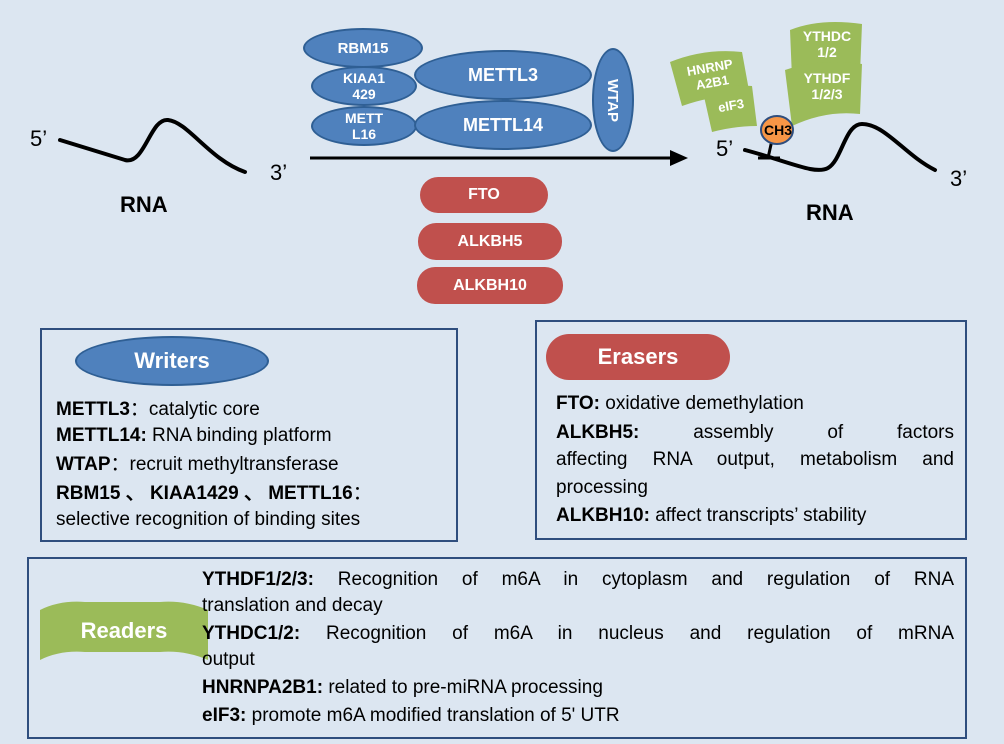  I want to click on left-five-prime: 5’, so click(39, 138).